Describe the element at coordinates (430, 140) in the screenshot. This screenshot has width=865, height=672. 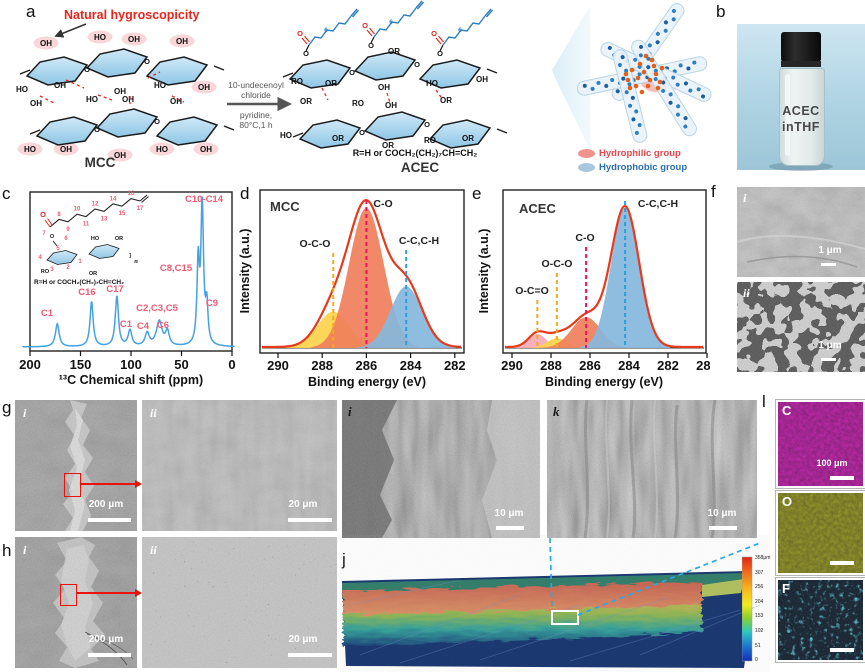
I see `substituent-label: RO` at that location.